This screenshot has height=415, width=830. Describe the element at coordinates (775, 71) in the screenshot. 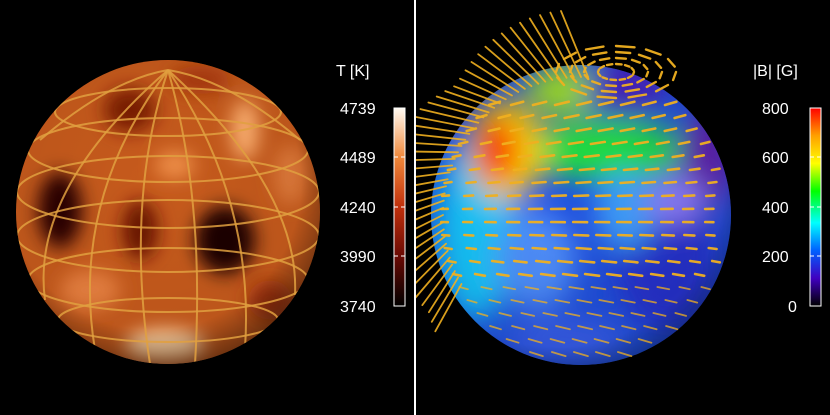

I see `magnetic-field-colorbar-title: |B| [G]` at that location.